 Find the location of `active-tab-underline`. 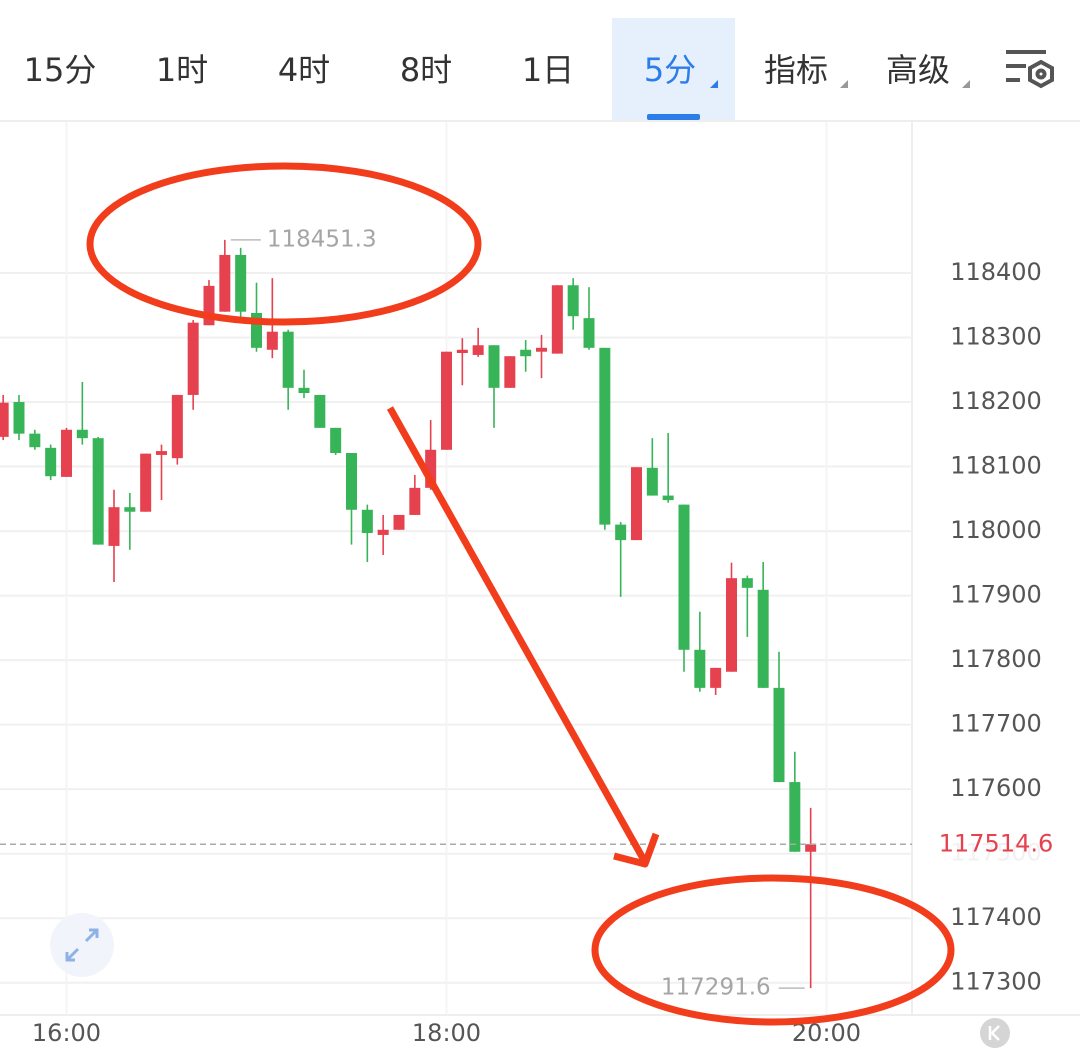

active-tab-underline is located at coordinates (673, 117).